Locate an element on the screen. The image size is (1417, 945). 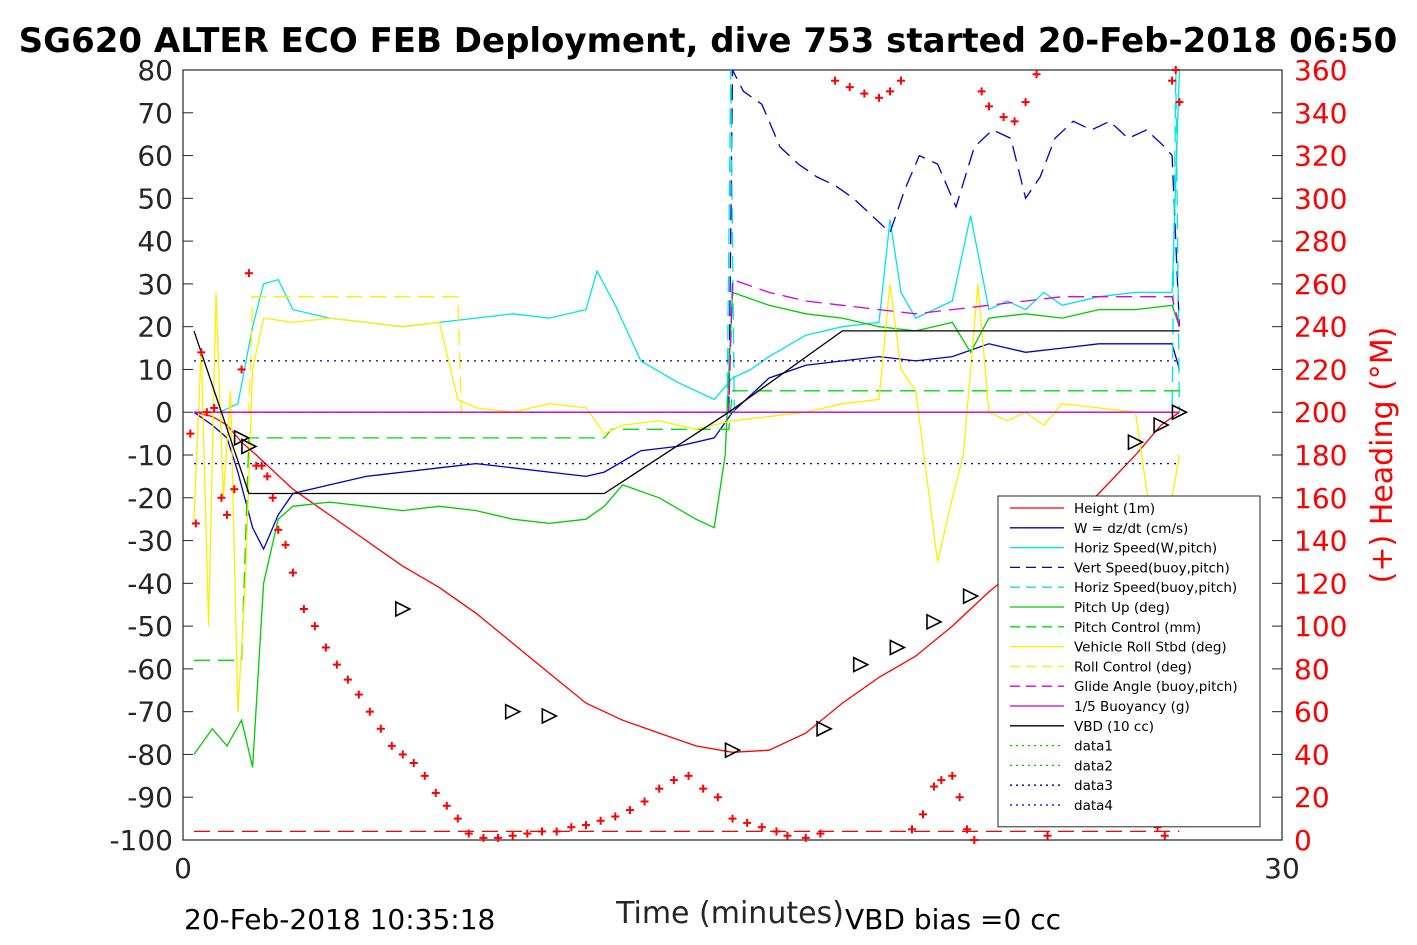
y-right-tick-label: 340 is located at coordinates (1320, 113).